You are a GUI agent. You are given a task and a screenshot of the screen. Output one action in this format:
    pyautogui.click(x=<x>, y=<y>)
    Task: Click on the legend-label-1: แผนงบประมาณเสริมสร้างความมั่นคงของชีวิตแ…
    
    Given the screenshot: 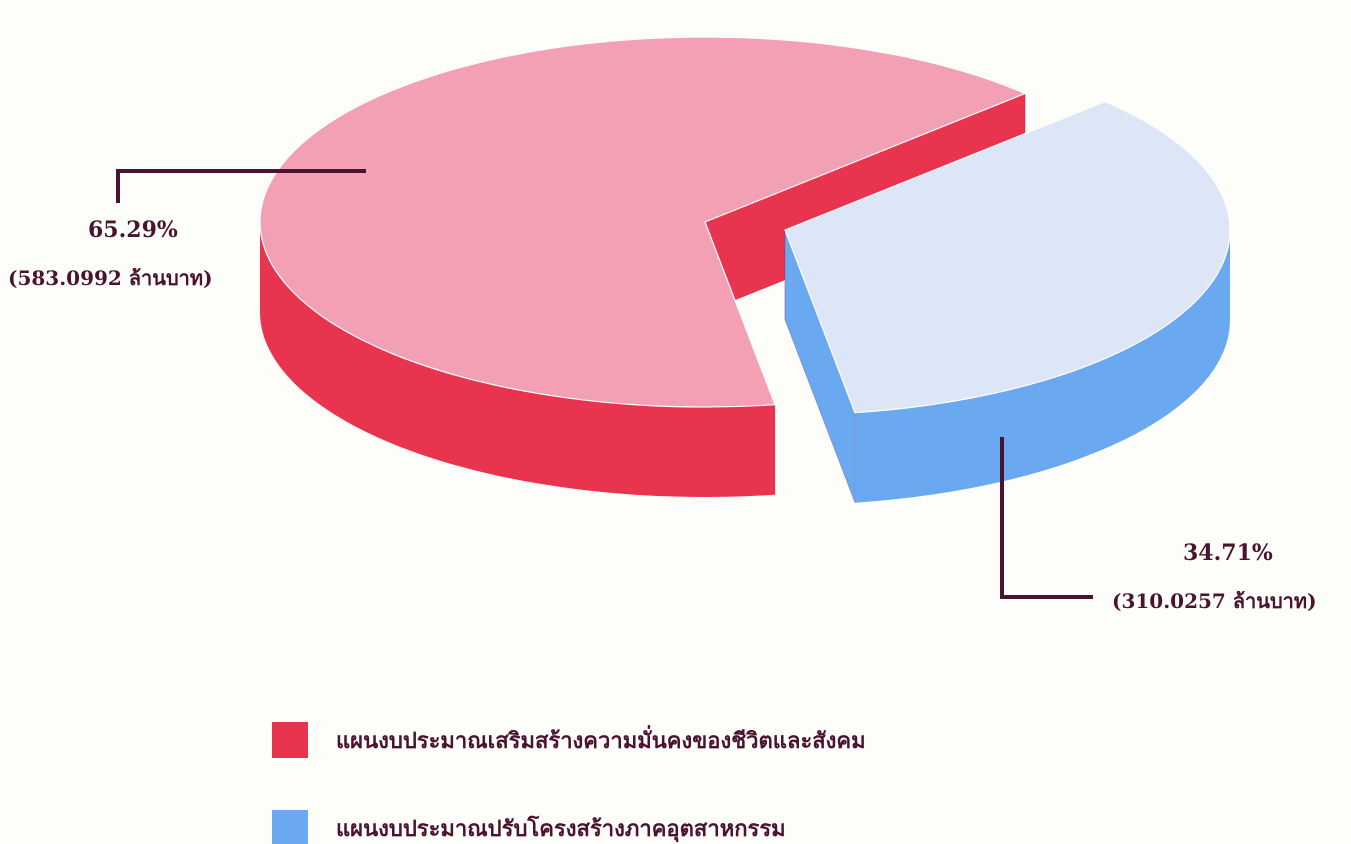 What is the action you would take?
    pyautogui.click(x=601, y=741)
    